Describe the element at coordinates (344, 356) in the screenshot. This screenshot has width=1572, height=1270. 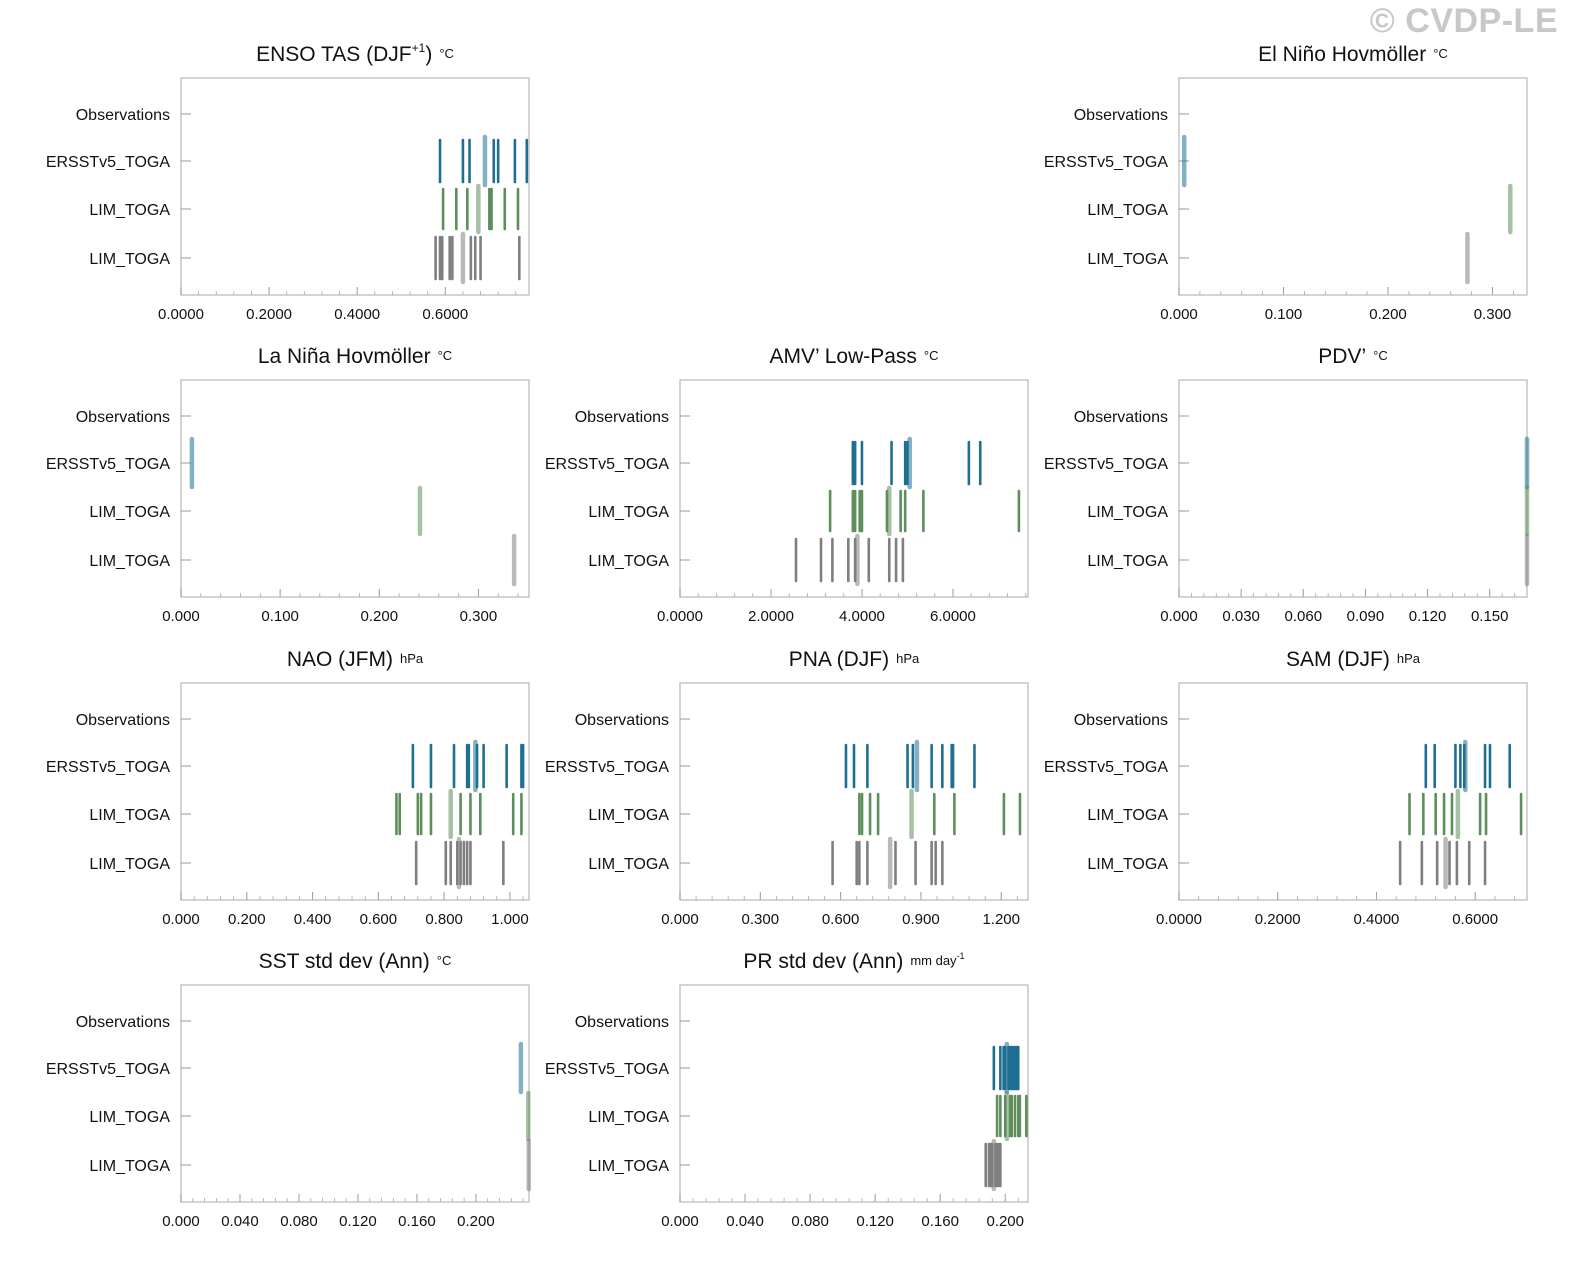
I see `panel-title-text: La Niña Hovmöller` at that location.